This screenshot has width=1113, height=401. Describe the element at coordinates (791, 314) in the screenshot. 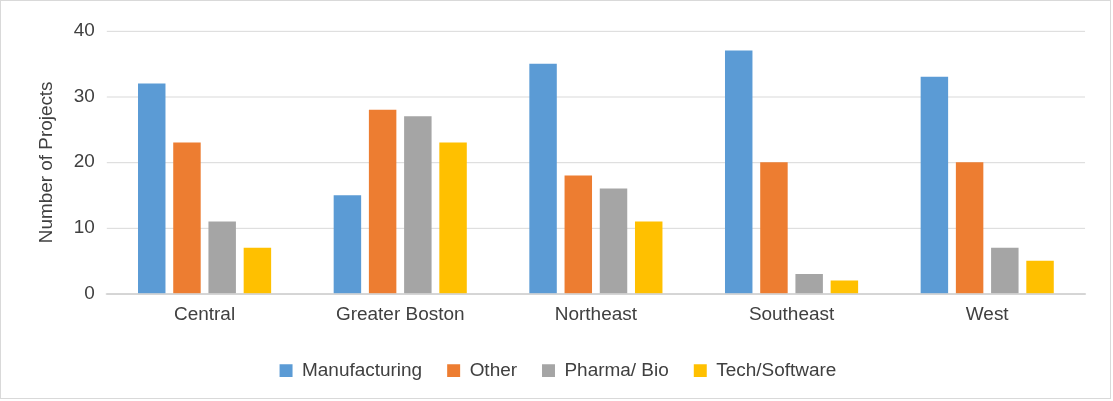

I see `x-tick-label: Southeast` at that location.